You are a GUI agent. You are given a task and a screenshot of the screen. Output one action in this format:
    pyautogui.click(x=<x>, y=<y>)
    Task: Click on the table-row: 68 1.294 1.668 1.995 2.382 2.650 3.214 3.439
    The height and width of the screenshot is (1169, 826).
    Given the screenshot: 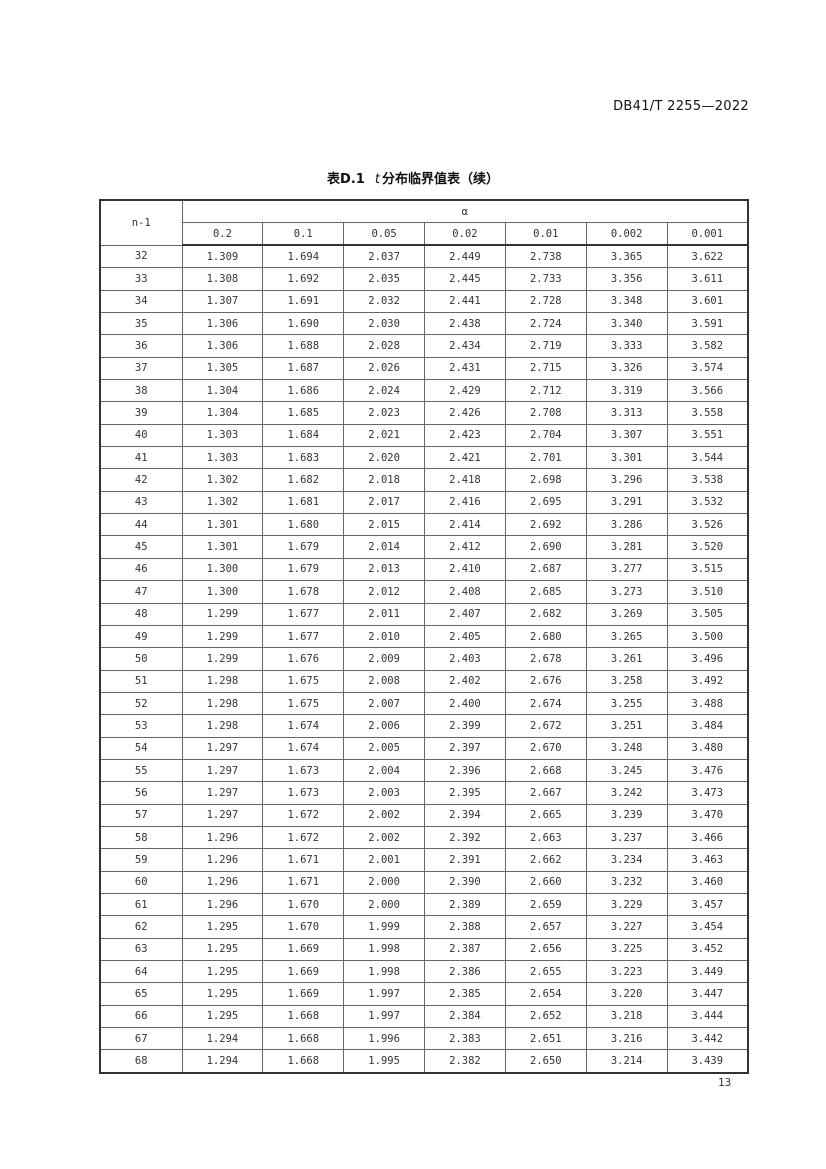 What is the action you would take?
    pyautogui.click(x=424, y=1061)
    